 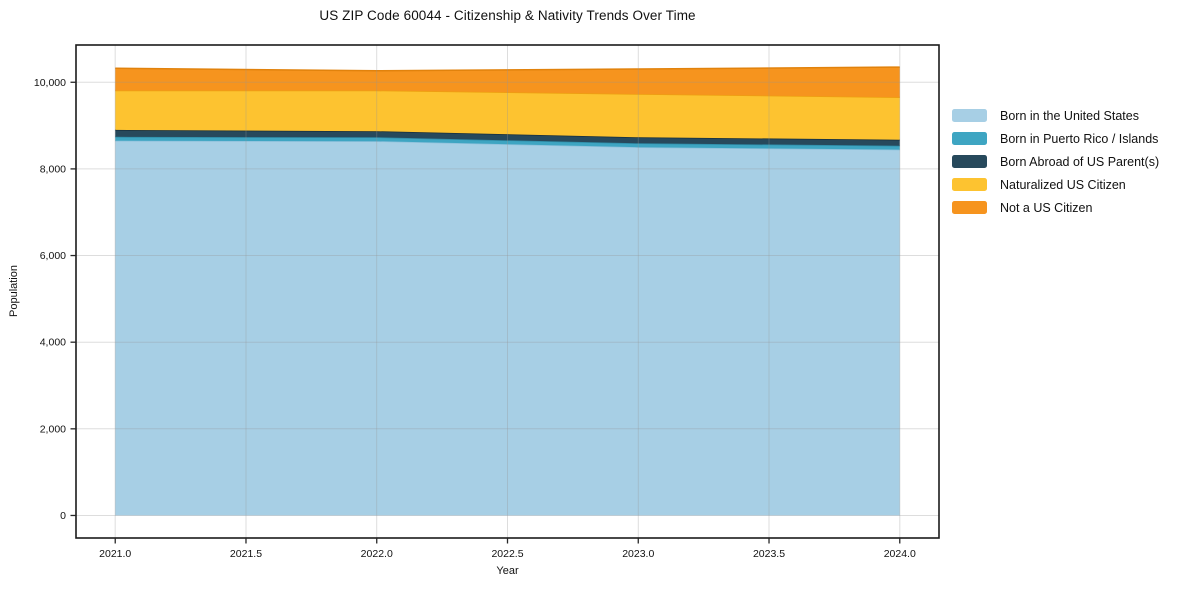 I want to click on legend-item-4: Not a US Citizen, so click(x=1055, y=207).